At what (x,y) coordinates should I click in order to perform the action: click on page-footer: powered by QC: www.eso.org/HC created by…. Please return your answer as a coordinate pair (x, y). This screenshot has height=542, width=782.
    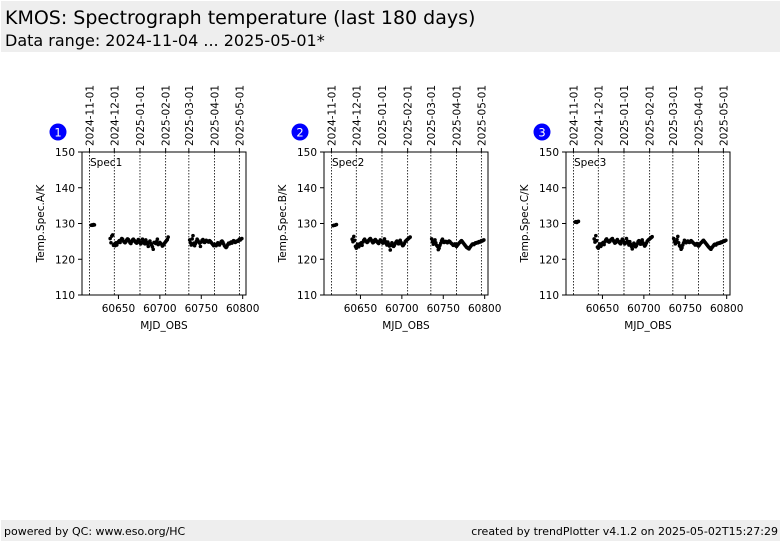
    Looking at the image, I should click on (390, 530).